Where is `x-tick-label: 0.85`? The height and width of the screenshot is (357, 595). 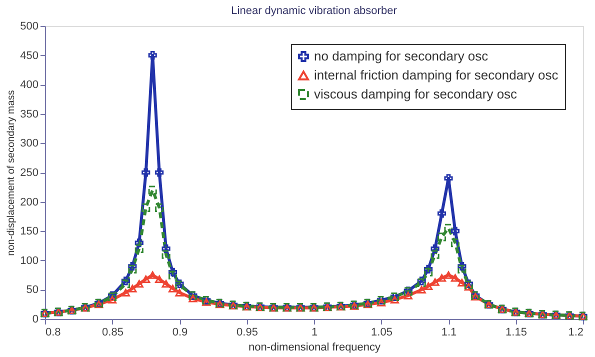
x-tick-label: 0.85 is located at coordinates (113, 332).